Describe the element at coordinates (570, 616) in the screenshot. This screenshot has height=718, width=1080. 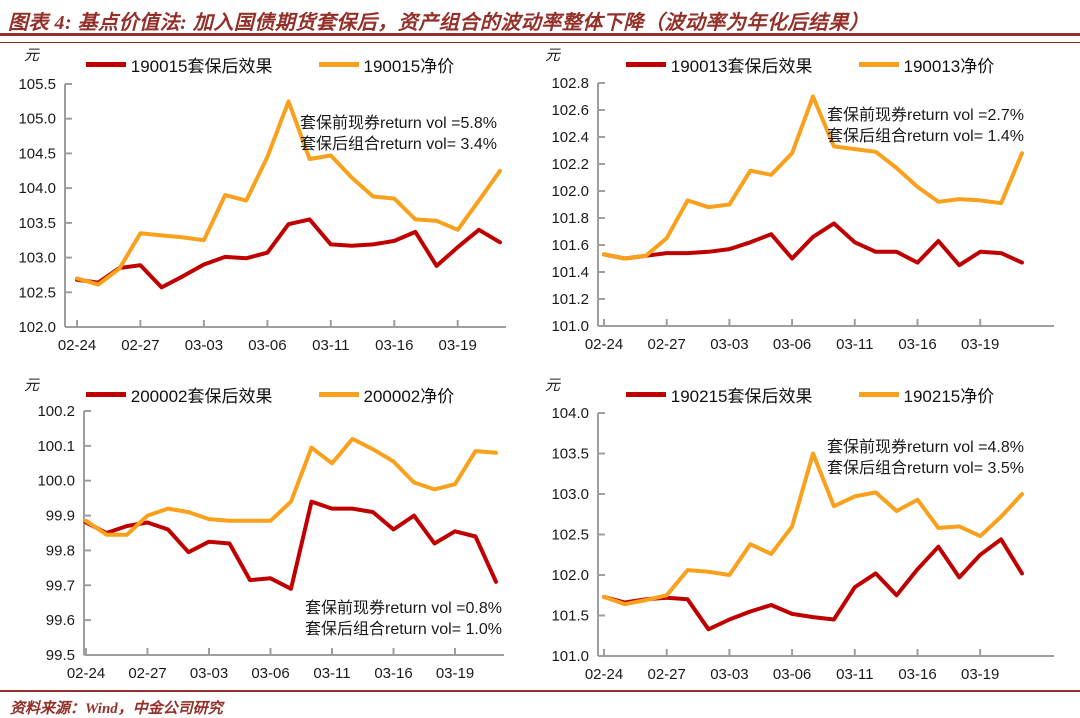
I see `y-tick-label: 101.5` at that location.